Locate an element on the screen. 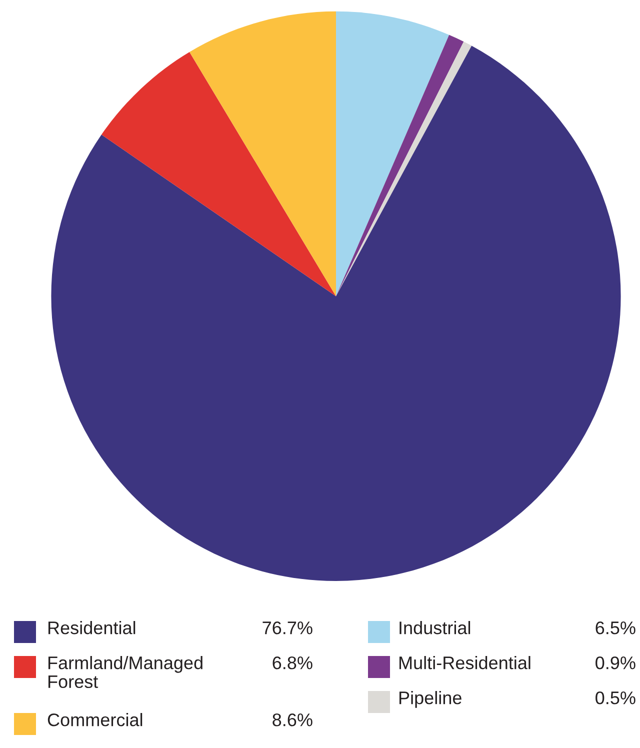  data-label: 8.6% is located at coordinates (292, 719).